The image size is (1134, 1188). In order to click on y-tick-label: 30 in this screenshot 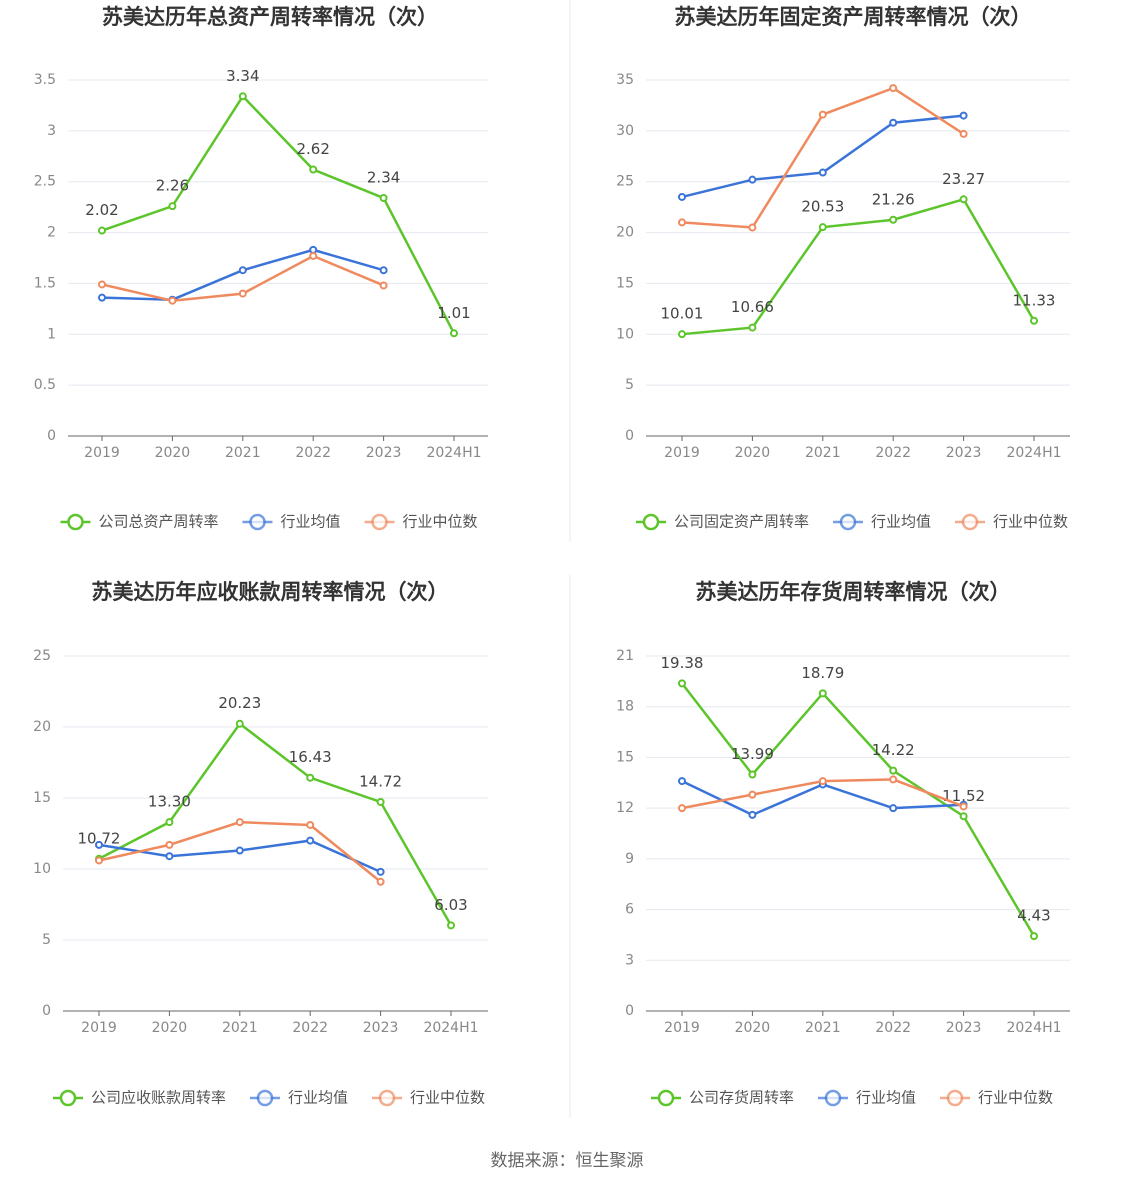, I will do `click(625, 131)`.